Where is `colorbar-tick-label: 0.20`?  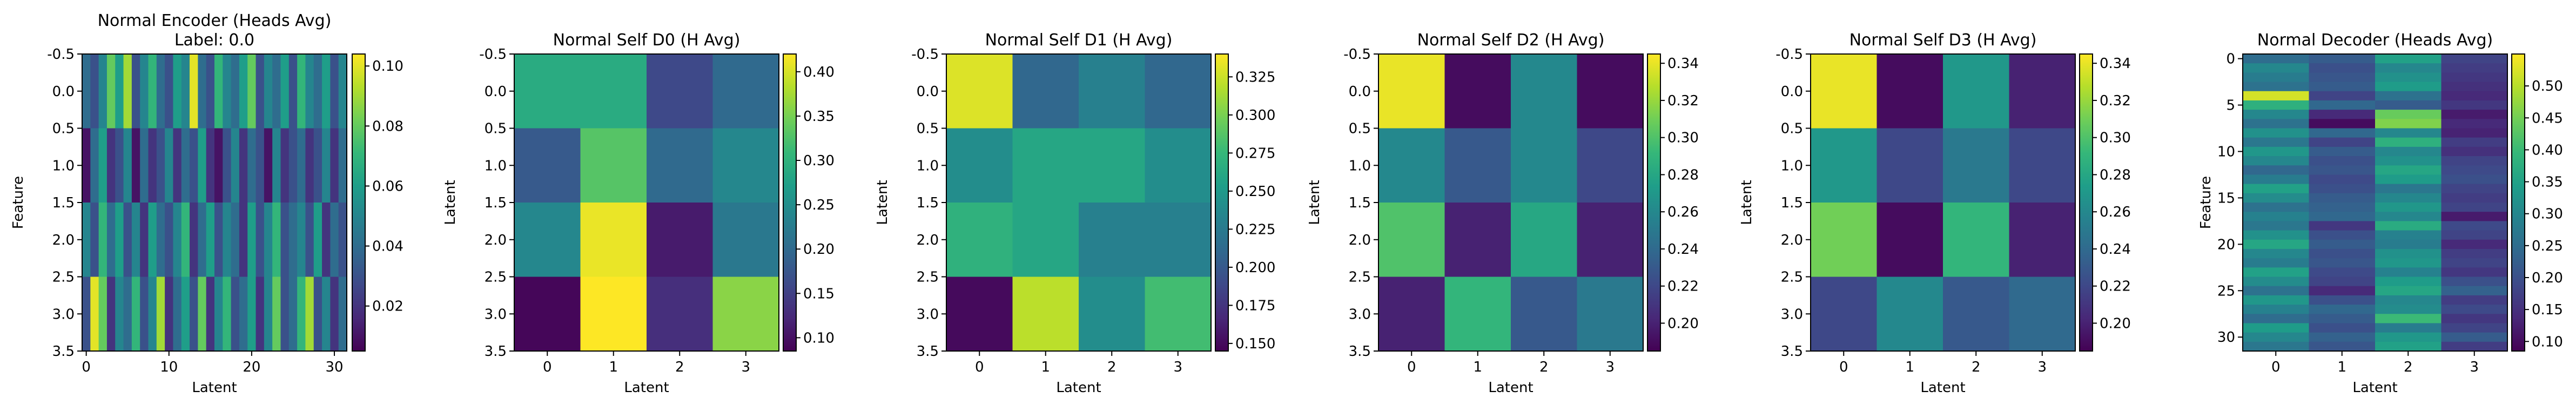 colorbar-tick-label: 0.20 is located at coordinates (1683, 323).